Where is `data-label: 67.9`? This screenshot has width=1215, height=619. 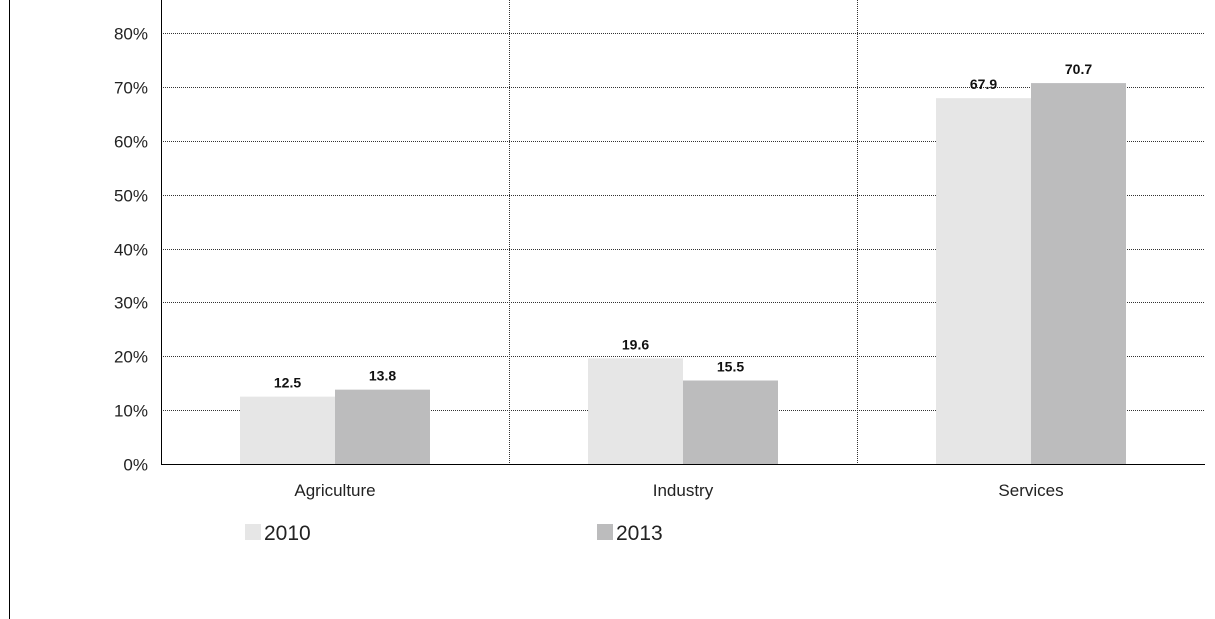 data-label: 67.9 is located at coordinates (983, 84).